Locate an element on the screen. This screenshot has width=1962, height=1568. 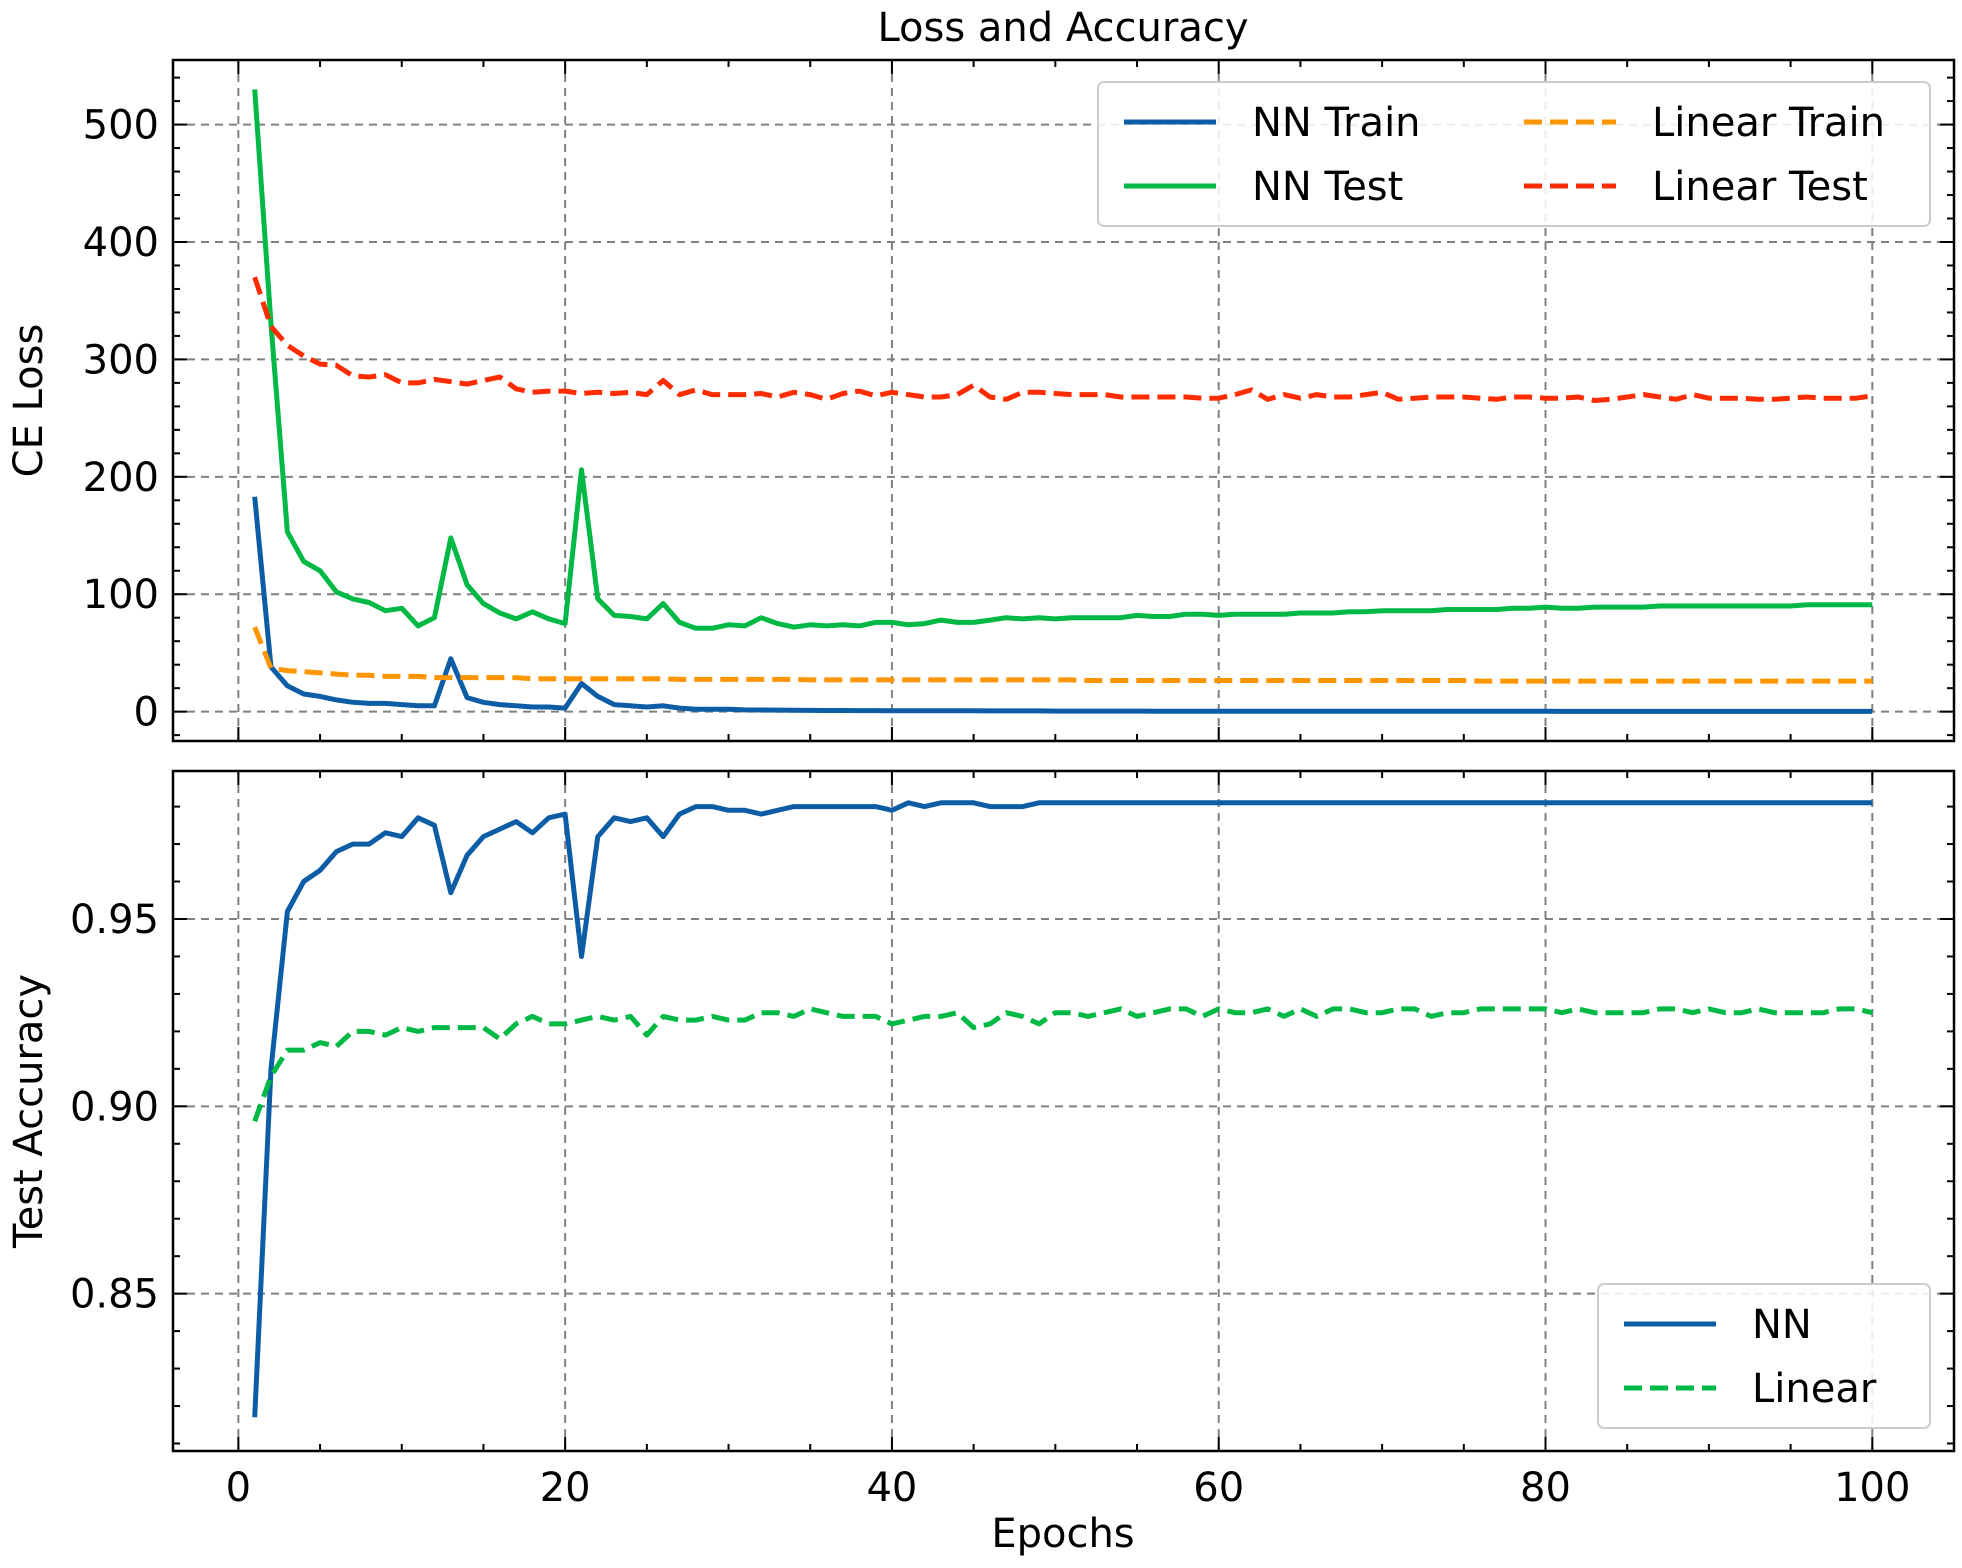
loss-ytick-label: 200 is located at coordinates (121, 478).